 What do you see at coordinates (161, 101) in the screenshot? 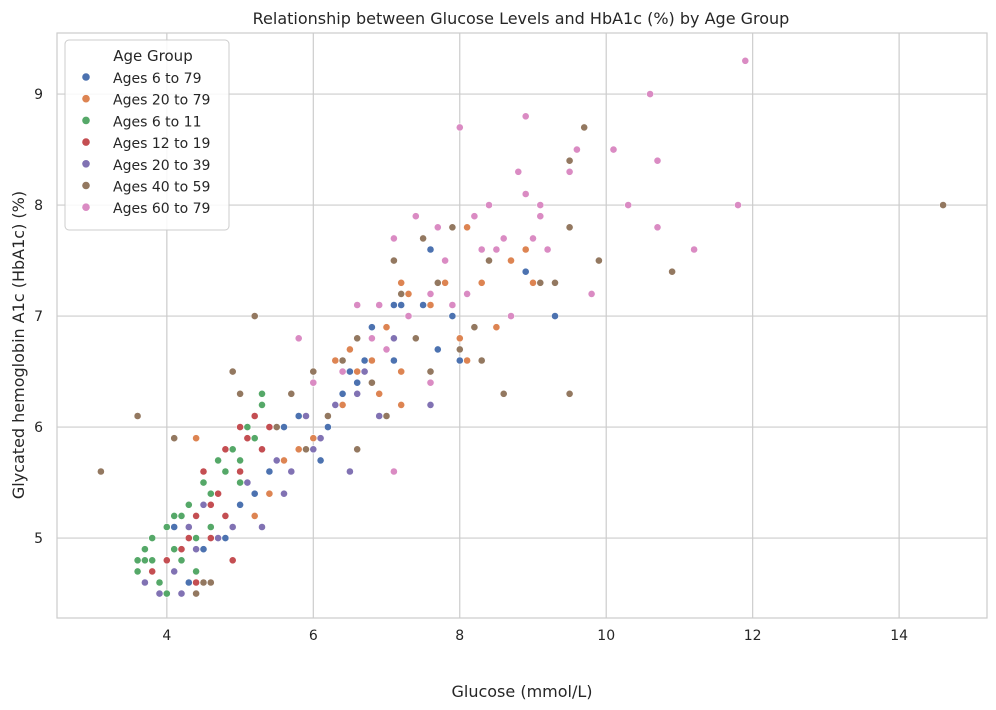
I see `legend-label: Ages 20 to 79` at bounding box center [161, 101].